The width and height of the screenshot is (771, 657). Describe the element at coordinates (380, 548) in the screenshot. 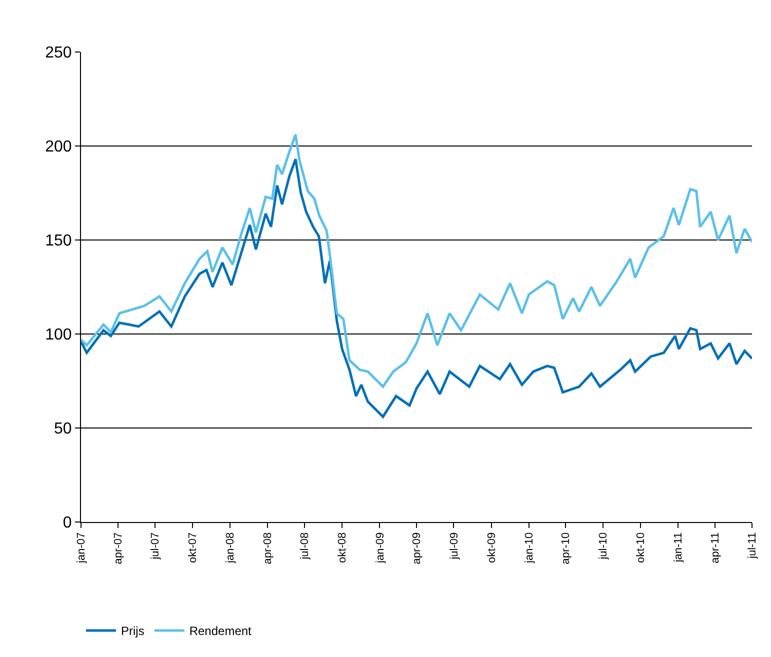

I see `x-tick-label: jan-09` at that location.